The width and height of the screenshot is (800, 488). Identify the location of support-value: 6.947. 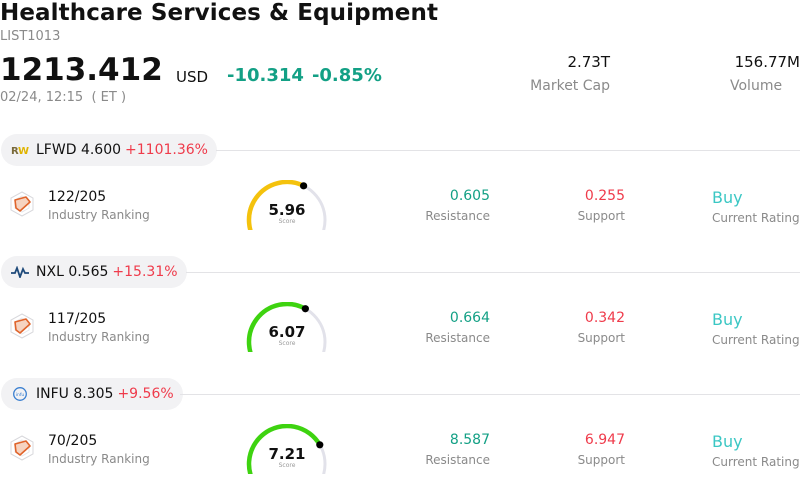
(604, 440).